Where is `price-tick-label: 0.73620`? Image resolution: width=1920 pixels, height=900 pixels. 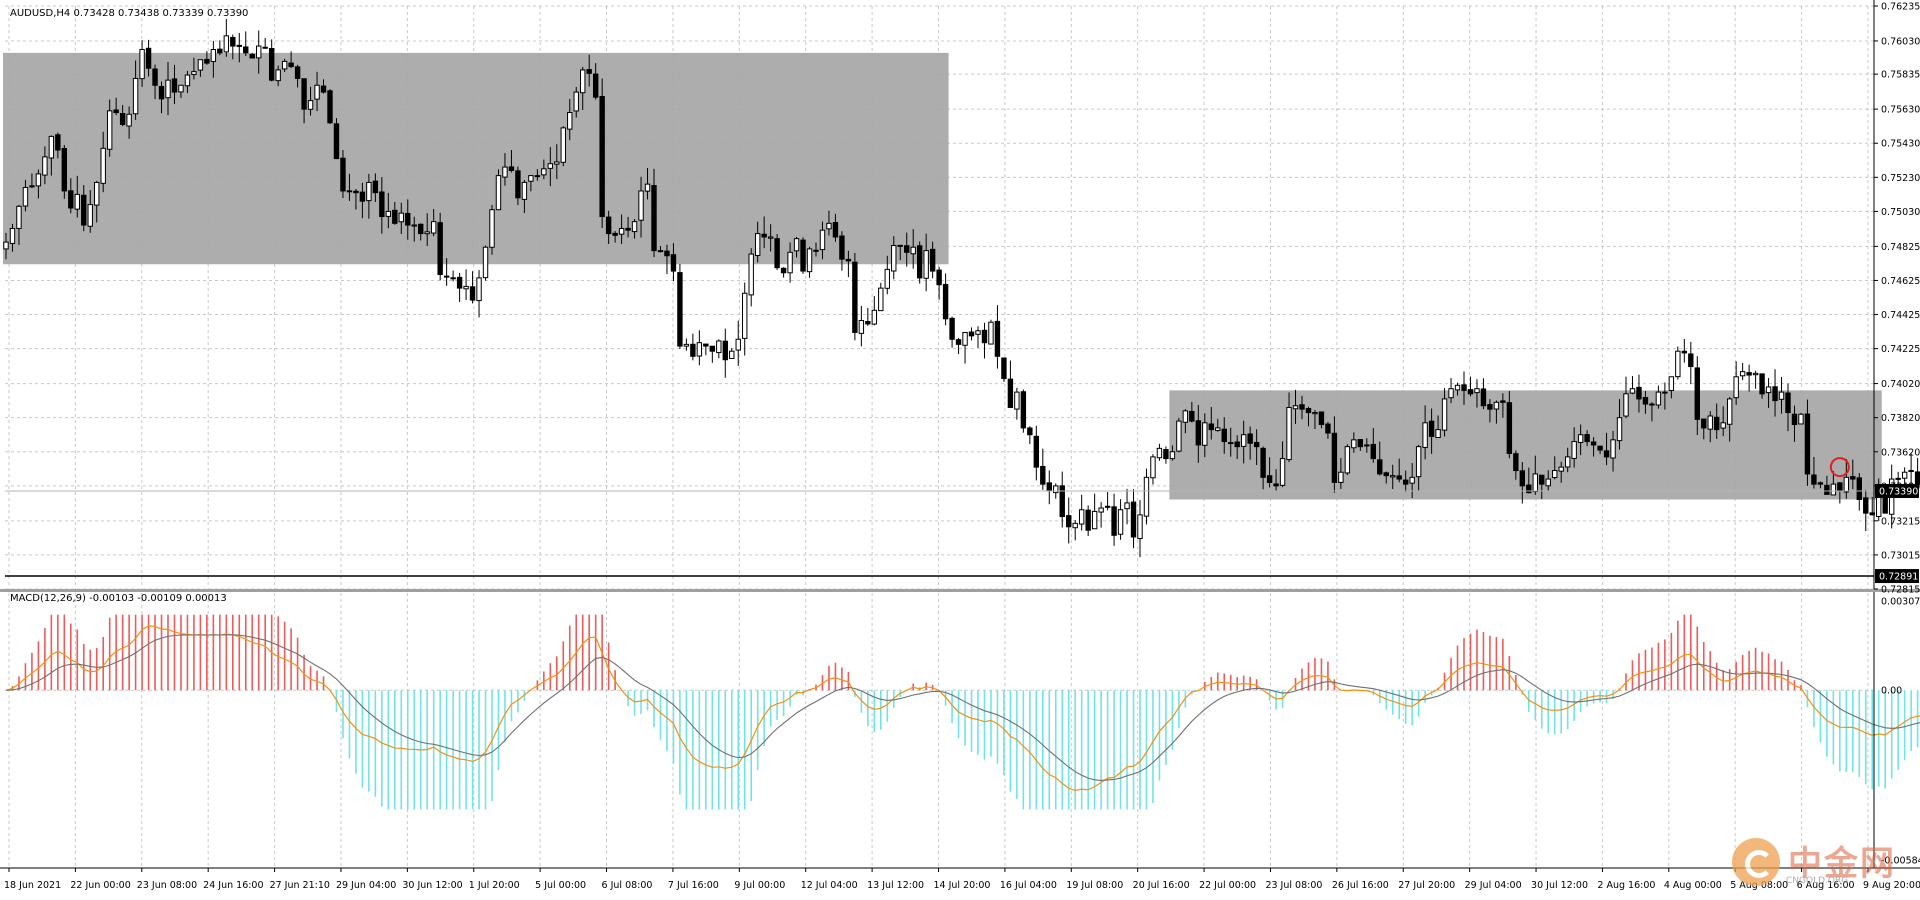 price-tick-label: 0.73620 is located at coordinates (1900, 452).